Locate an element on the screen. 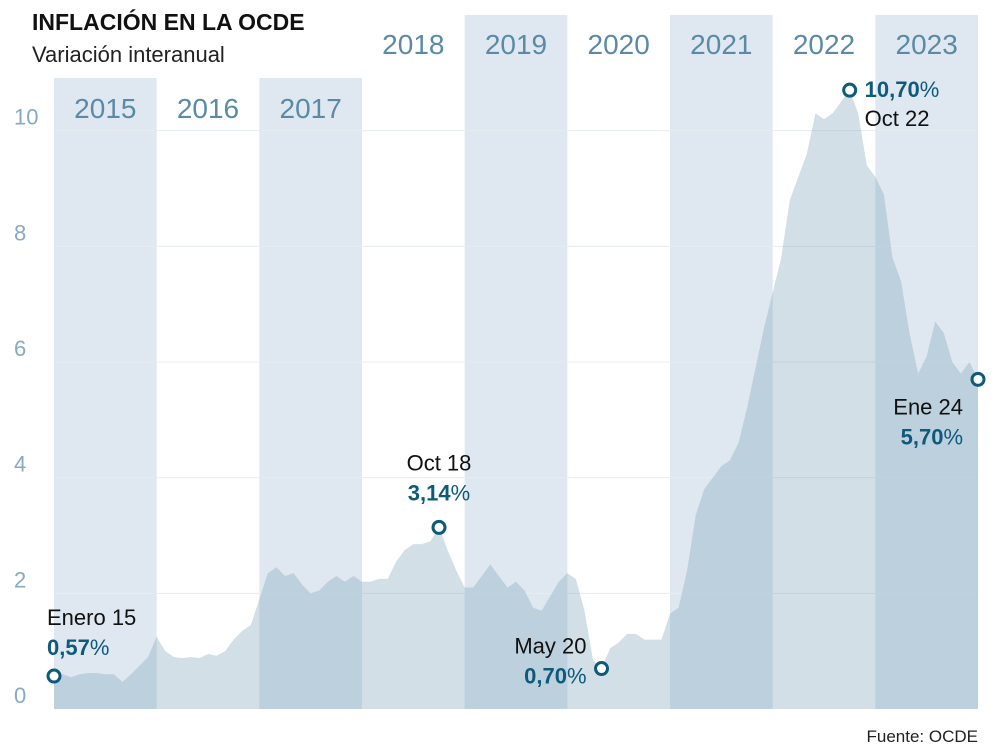 This screenshot has width=1008, height=752. chart-title: INFLACIÓN EN LA OCDE is located at coordinates (168, 21).